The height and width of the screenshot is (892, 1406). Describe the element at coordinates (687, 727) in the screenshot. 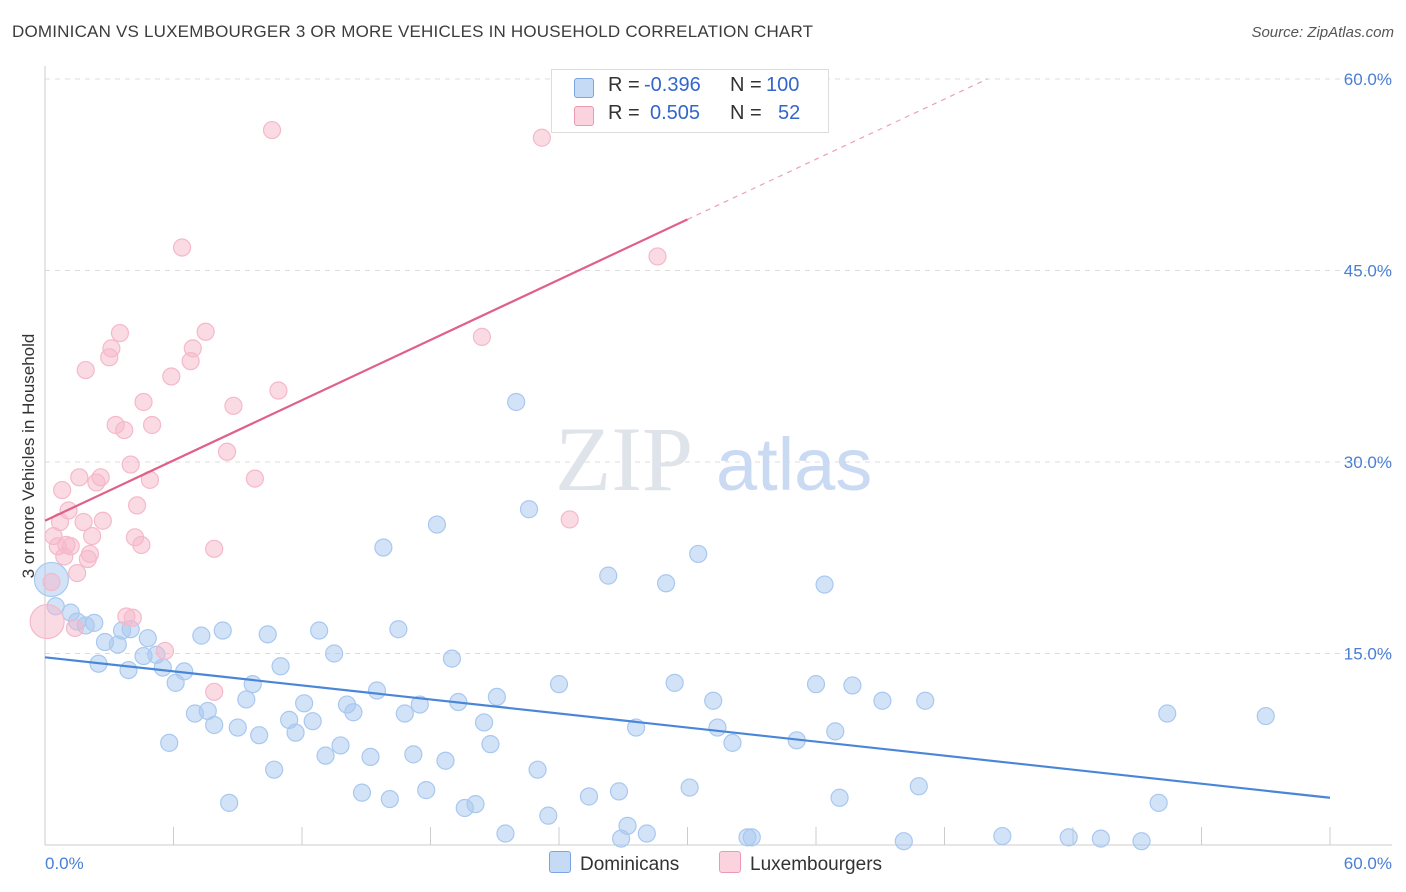

I see `trend-line-dominicans` at that location.